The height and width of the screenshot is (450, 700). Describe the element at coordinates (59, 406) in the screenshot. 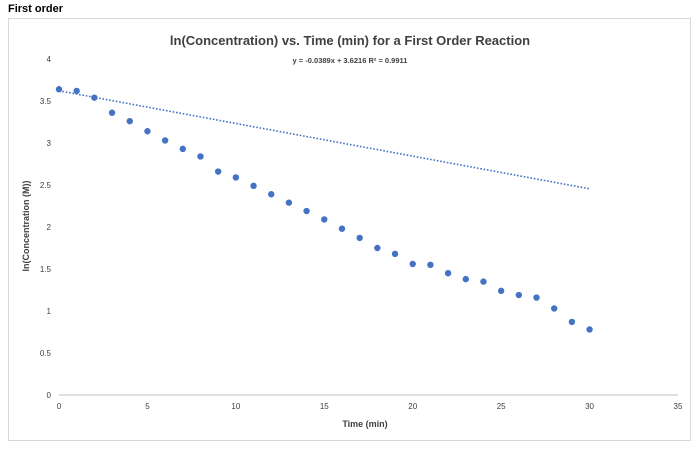

I see `x-tick-label: 0` at that location.